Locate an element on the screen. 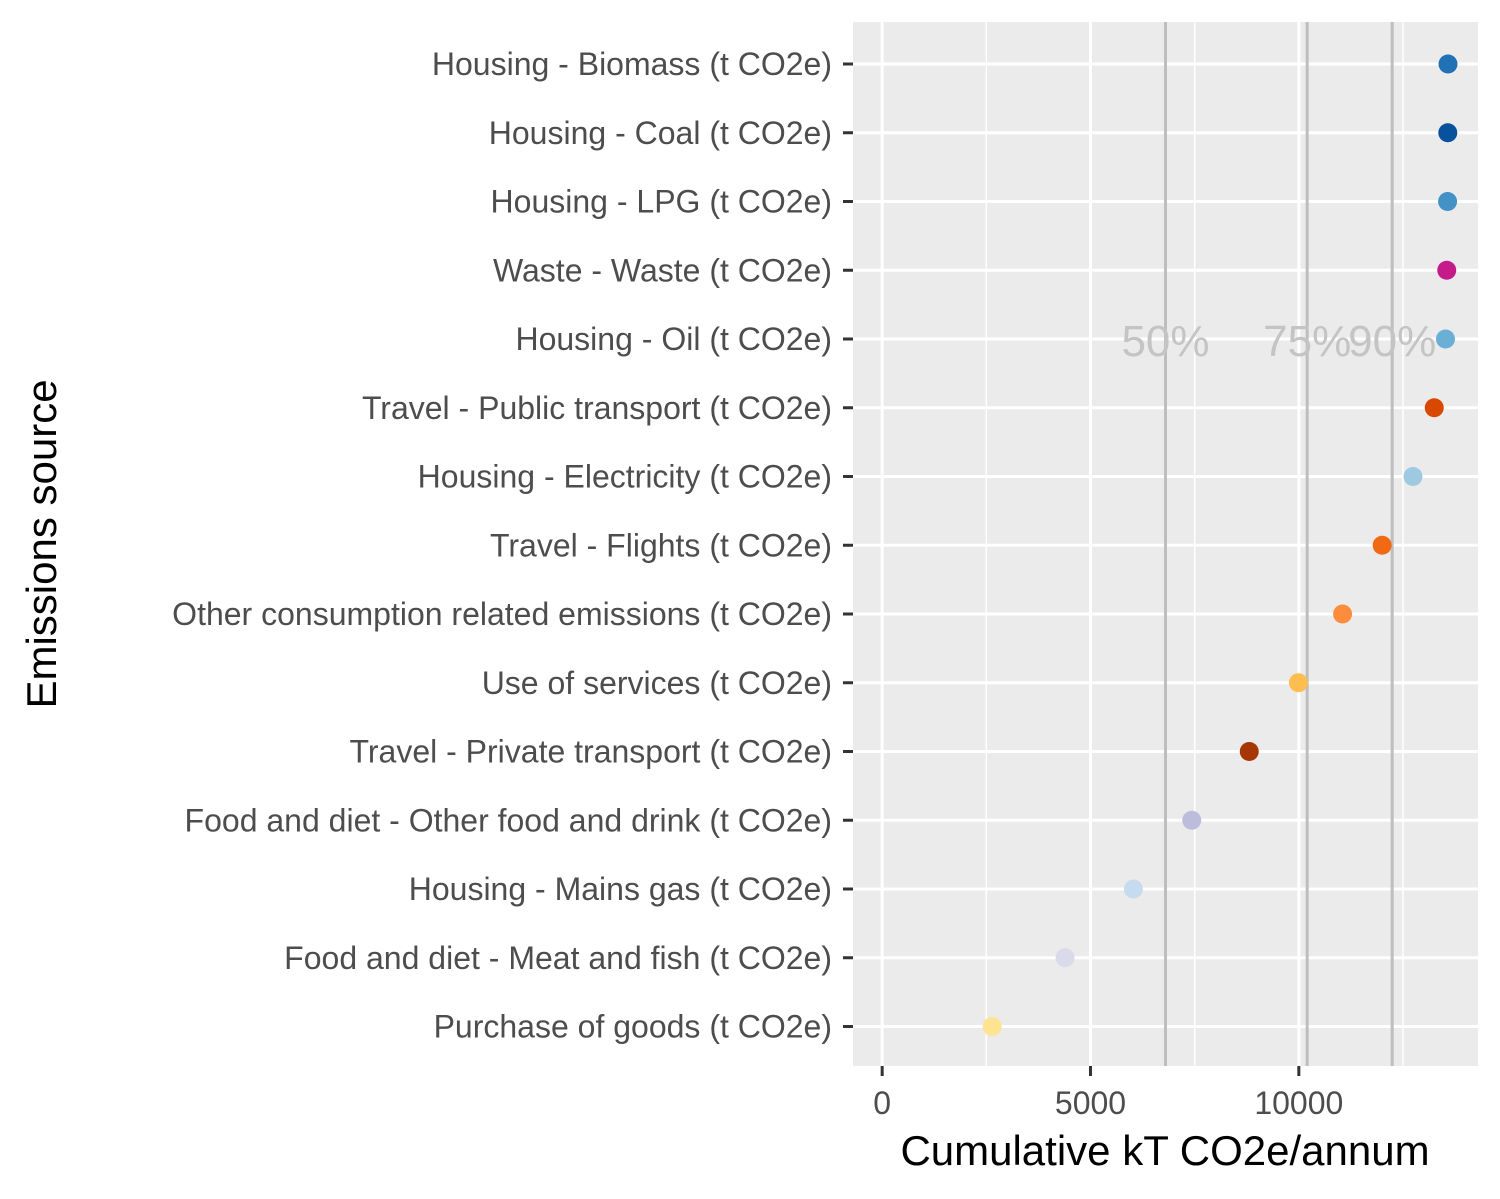 The width and height of the screenshot is (1500, 1199). x-tick-label: 0 is located at coordinates (882, 1103).